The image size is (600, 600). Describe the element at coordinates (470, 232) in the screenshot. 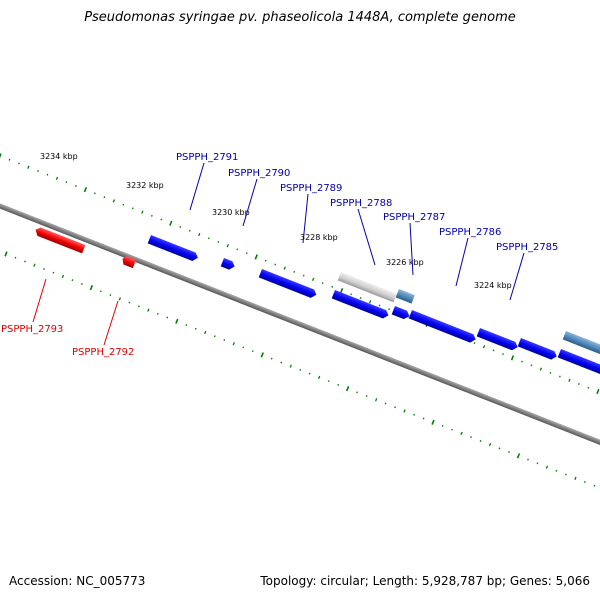

I see `gene-label-pspph-2786: PSPPH_2786` at that location.